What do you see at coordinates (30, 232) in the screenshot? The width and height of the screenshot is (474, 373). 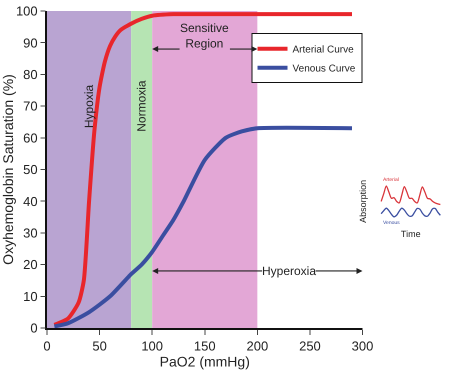 I see `y-tick-label: 30` at bounding box center [30, 232].